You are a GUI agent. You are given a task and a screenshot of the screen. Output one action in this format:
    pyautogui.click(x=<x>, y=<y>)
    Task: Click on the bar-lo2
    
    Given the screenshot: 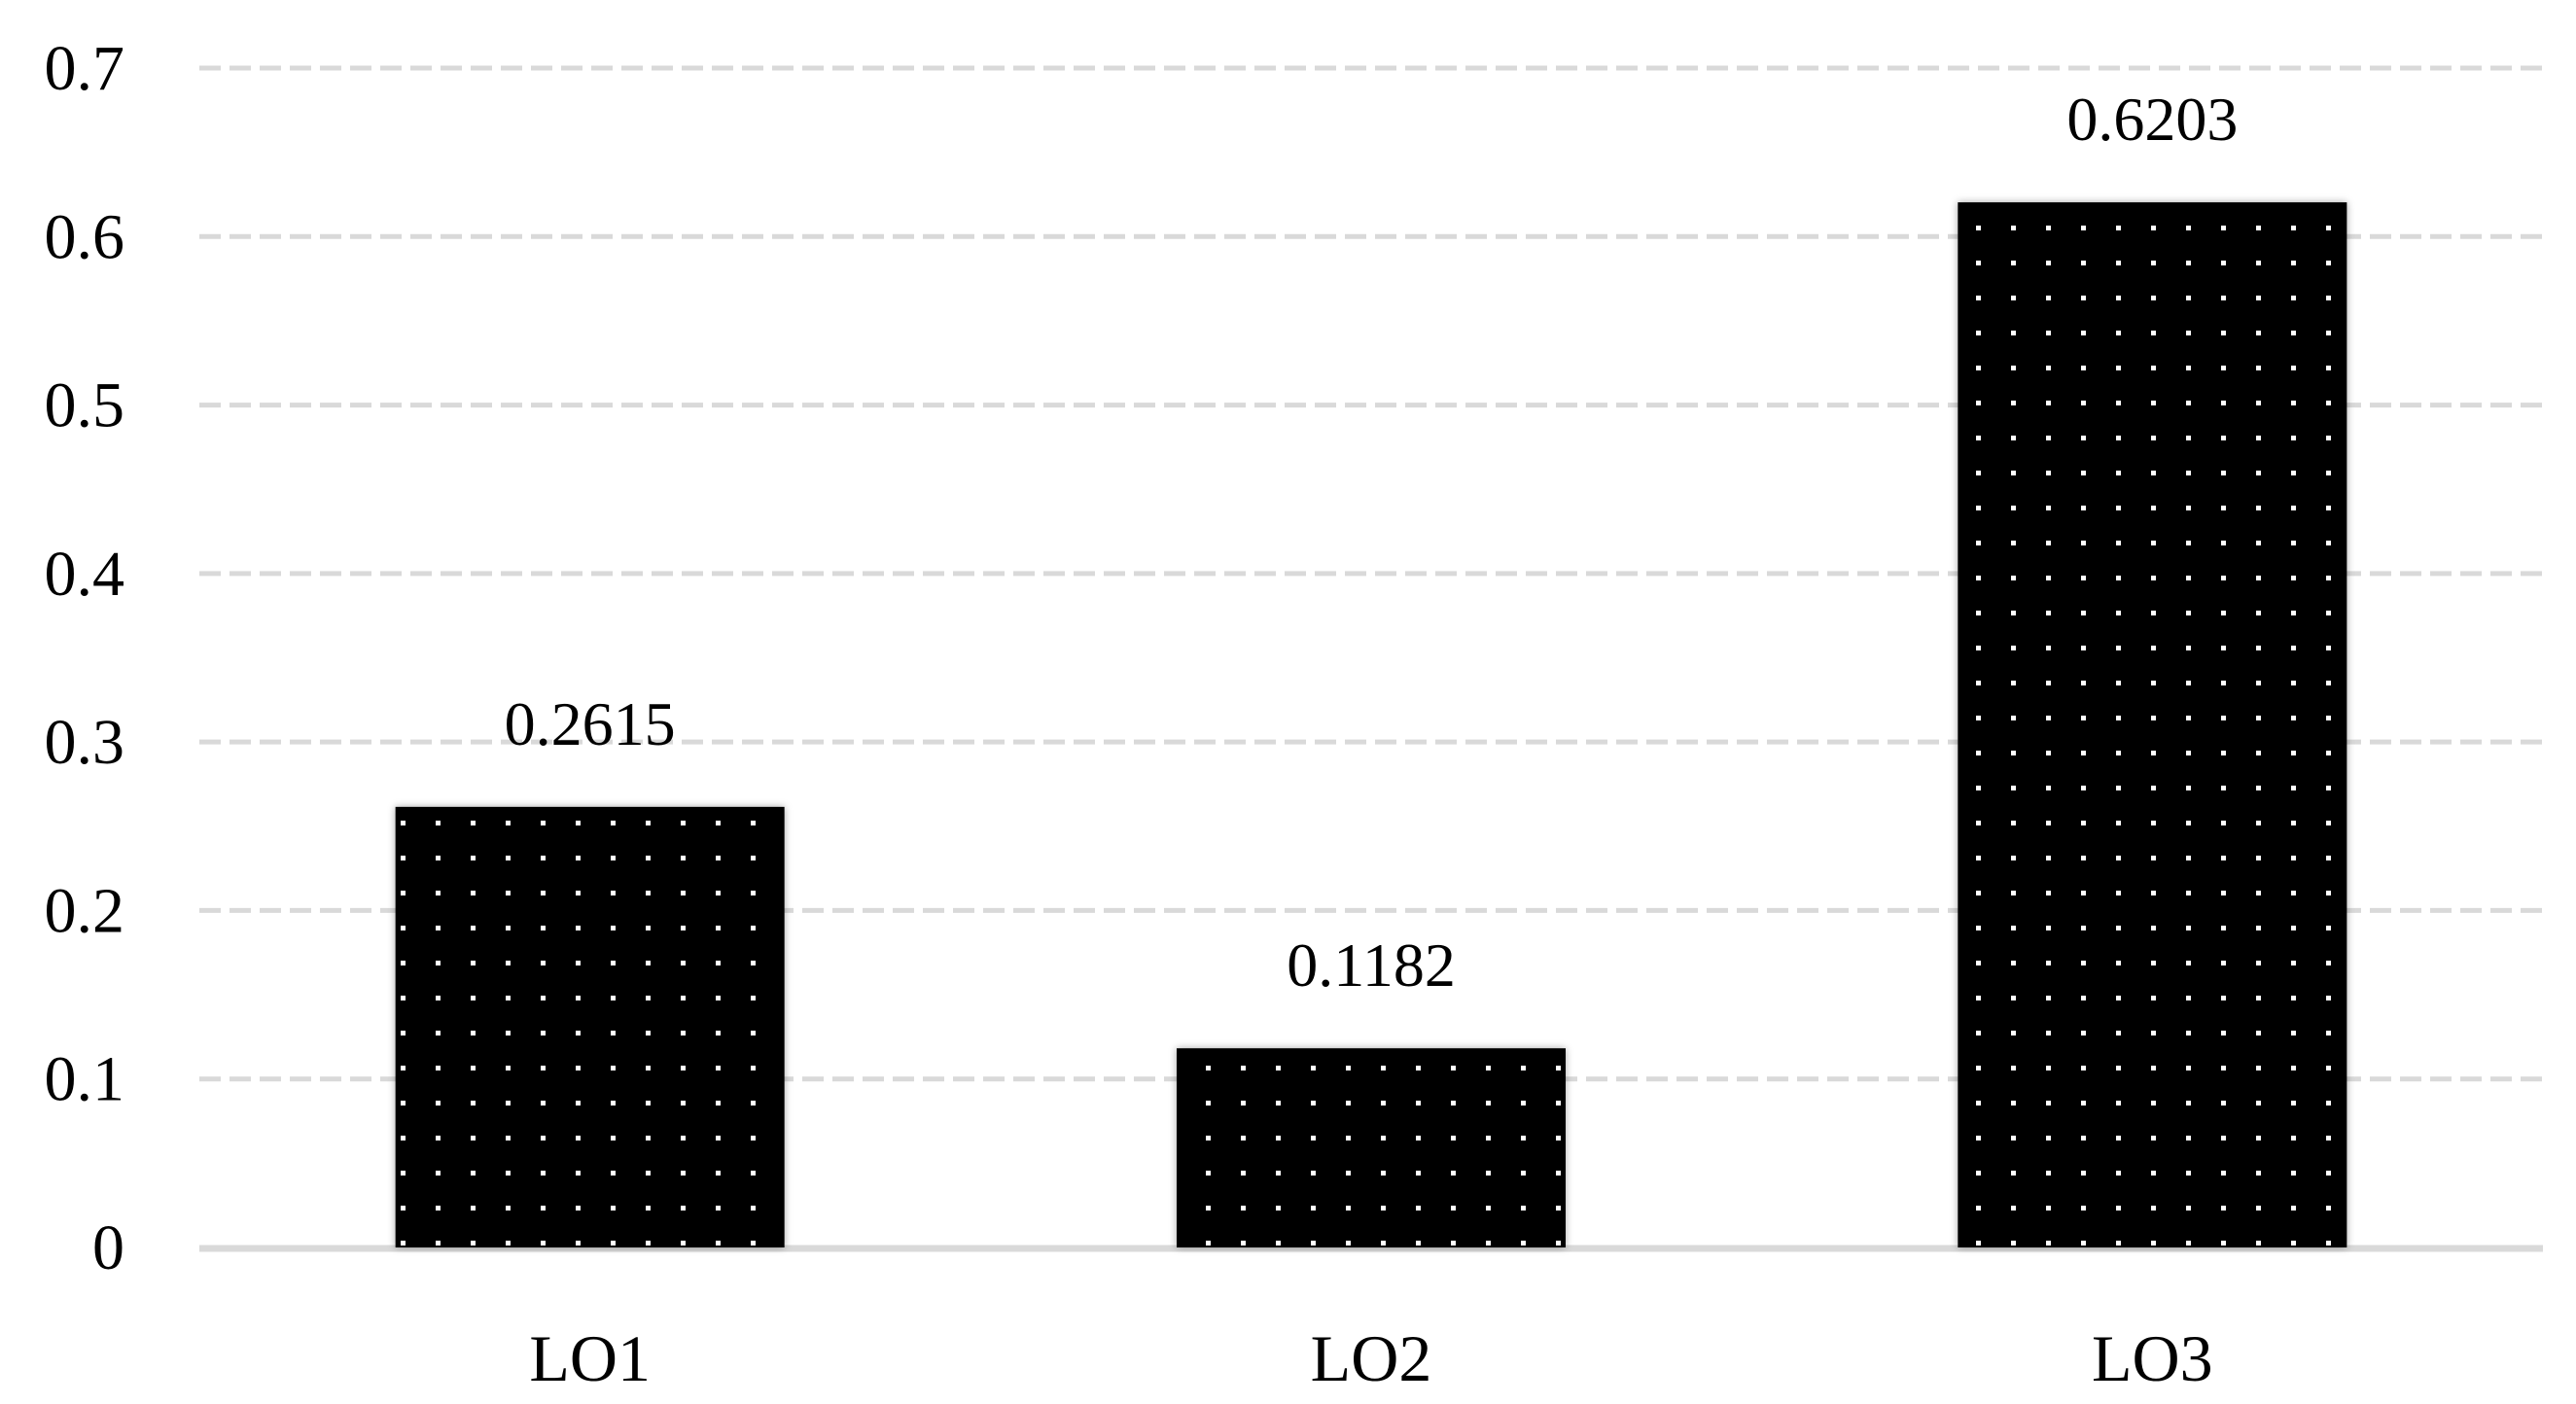 What is the action you would take?
    pyautogui.click(x=1371, y=1147)
    